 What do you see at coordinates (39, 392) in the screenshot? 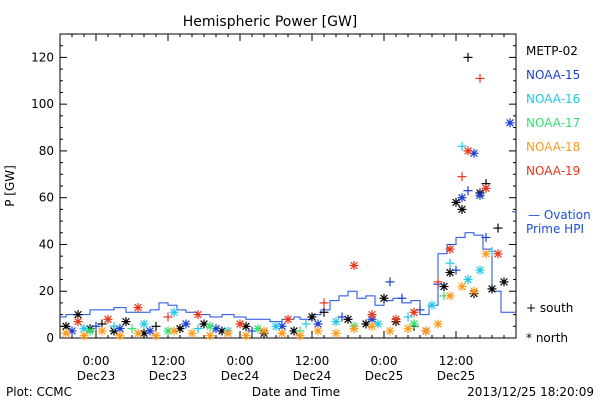
I see `footer-plot-source: Plot: CCMC` at bounding box center [39, 392].